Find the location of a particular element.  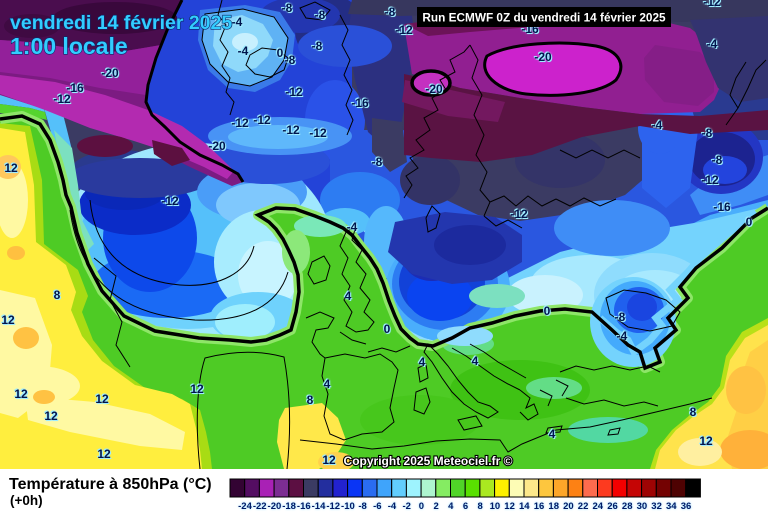

svg-text: -6 is located at coordinates (377, 506).